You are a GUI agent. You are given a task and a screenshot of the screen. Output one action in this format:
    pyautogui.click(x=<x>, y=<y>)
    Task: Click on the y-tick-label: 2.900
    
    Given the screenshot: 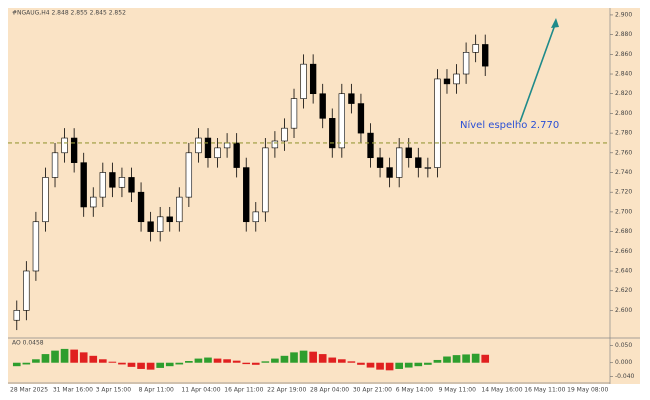 What is the action you would take?
    pyautogui.click(x=623, y=14)
    